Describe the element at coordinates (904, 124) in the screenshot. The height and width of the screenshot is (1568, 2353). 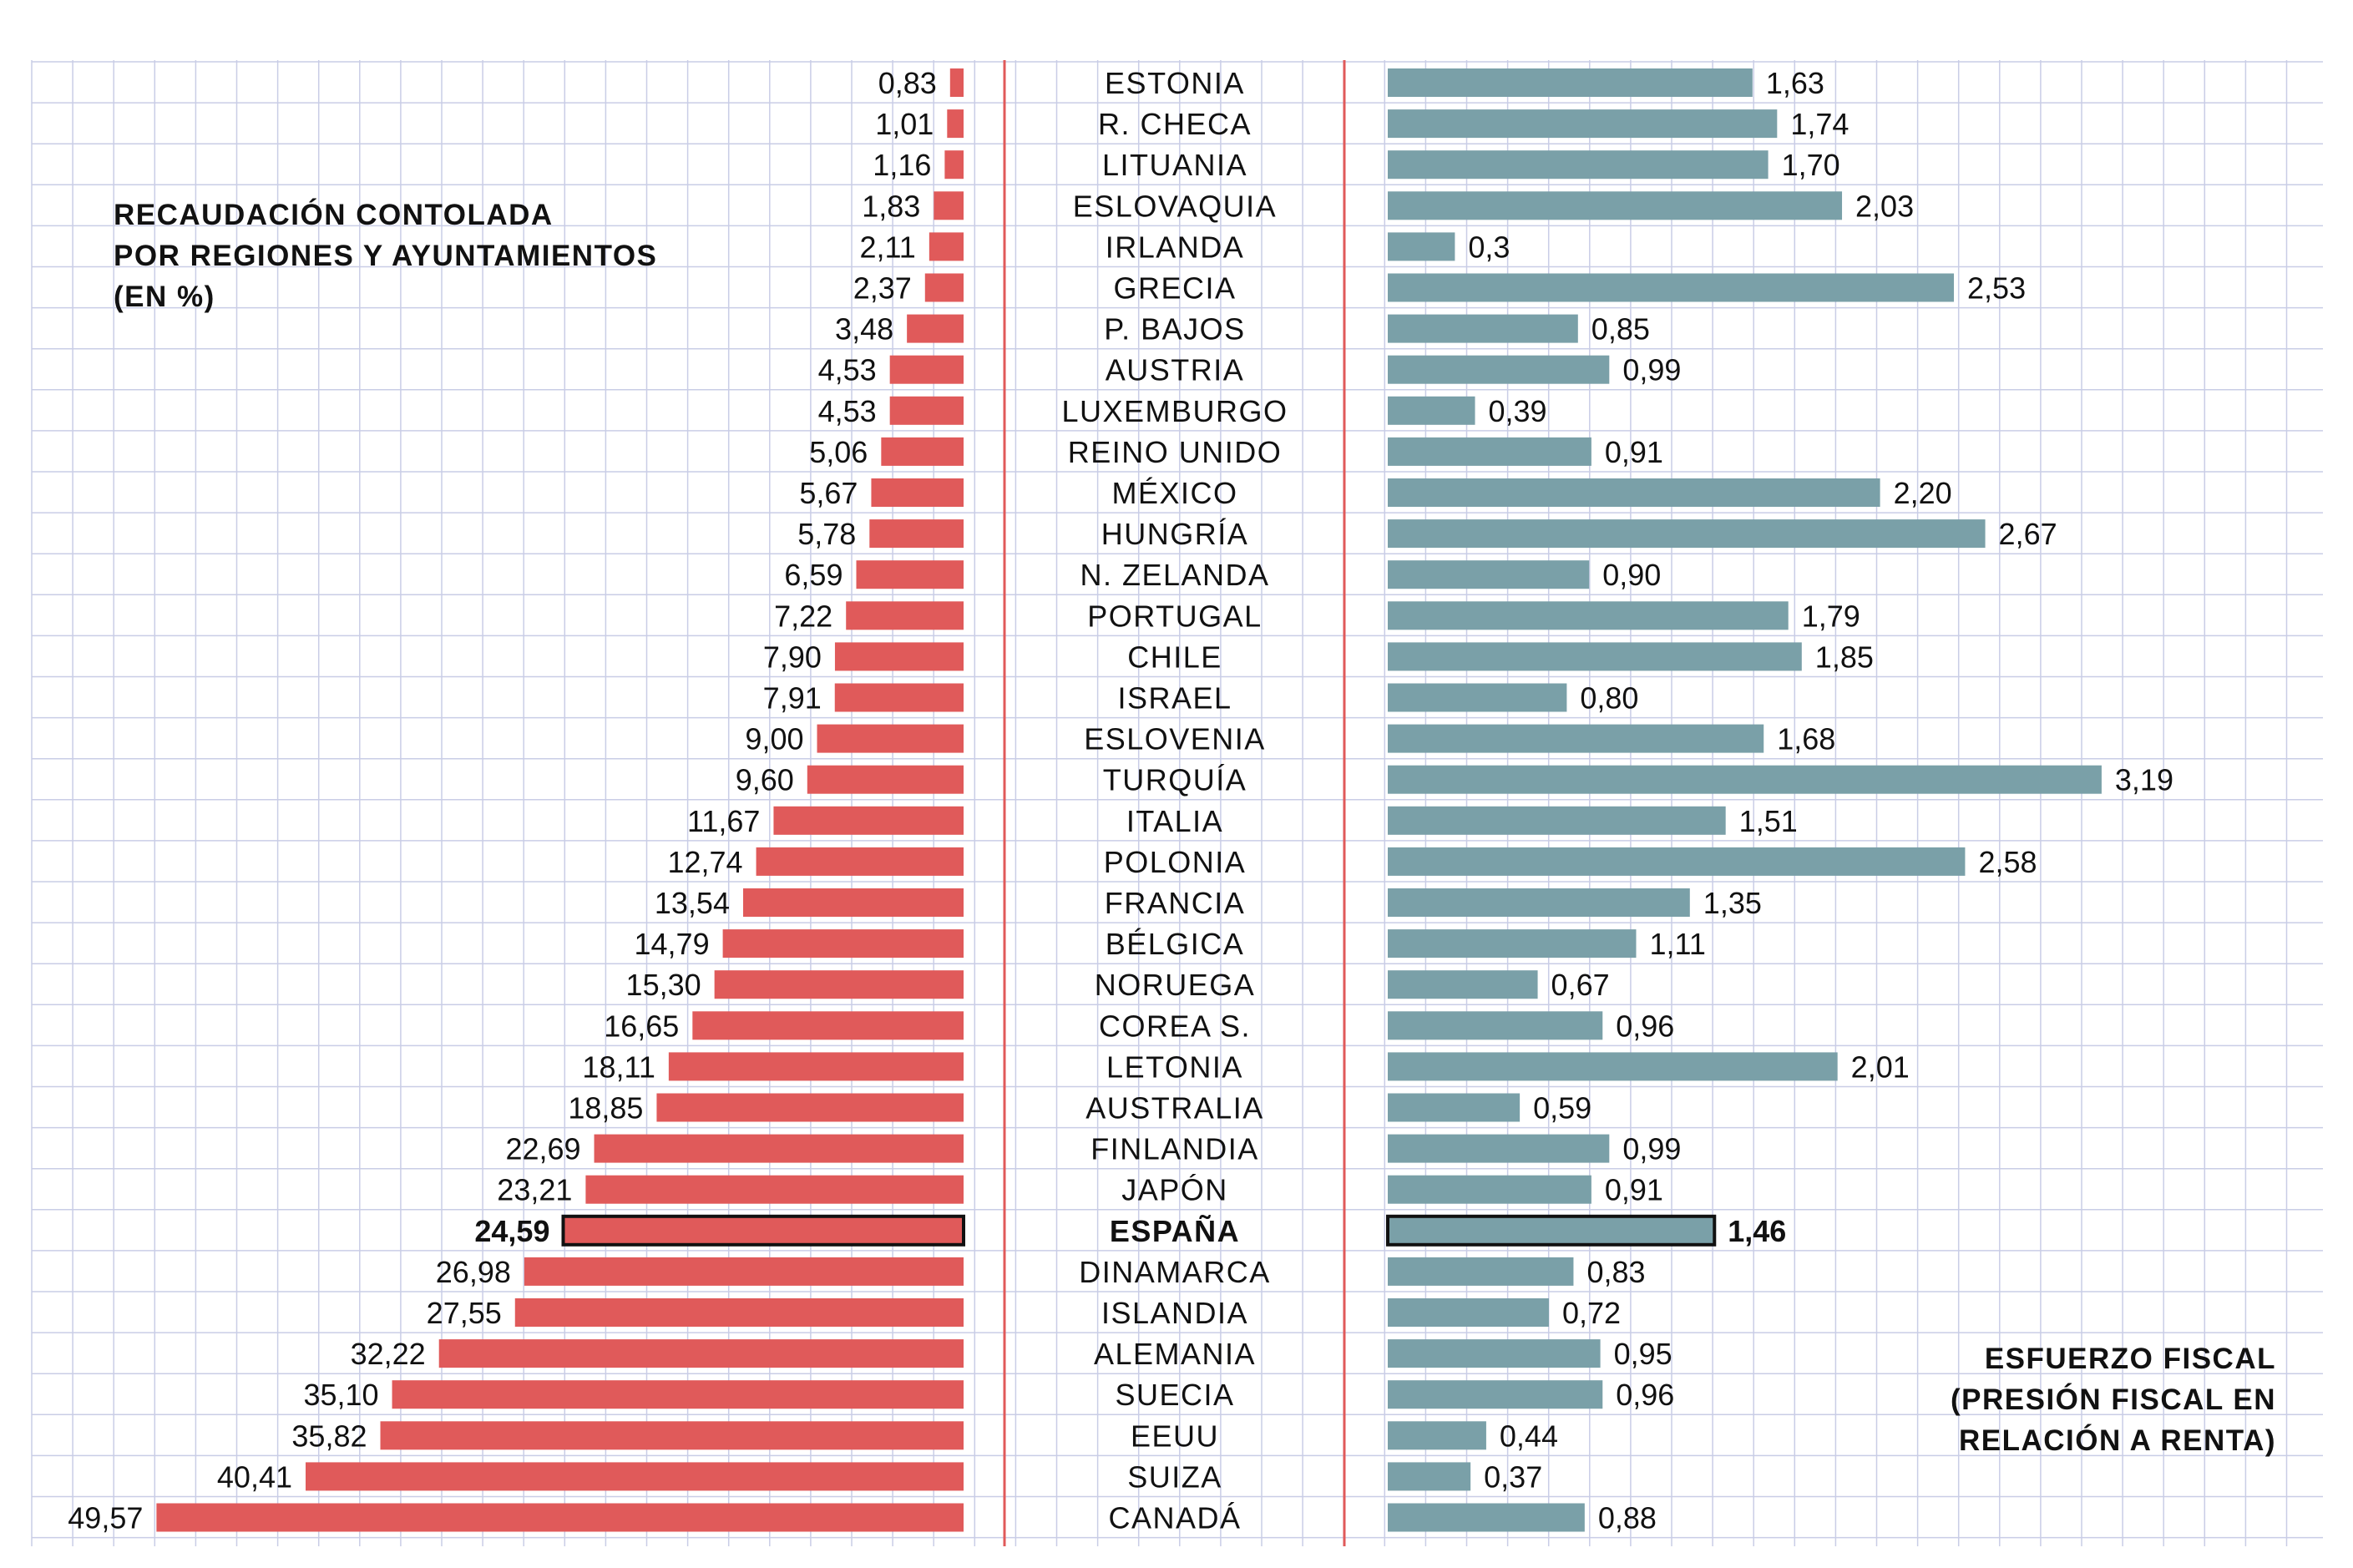
I see `left-value-label: 1,01` at that location.